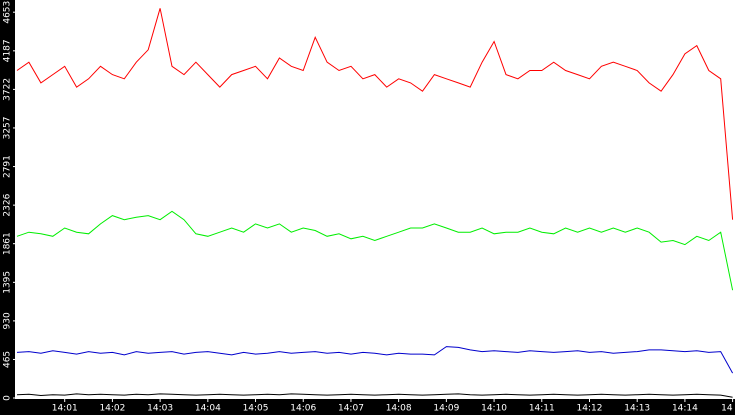 This screenshot has width=735, height=415. What do you see at coordinates (399, 409) in the screenshot?
I see `x-tick-label: 14:08` at bounding box center [399, 409].